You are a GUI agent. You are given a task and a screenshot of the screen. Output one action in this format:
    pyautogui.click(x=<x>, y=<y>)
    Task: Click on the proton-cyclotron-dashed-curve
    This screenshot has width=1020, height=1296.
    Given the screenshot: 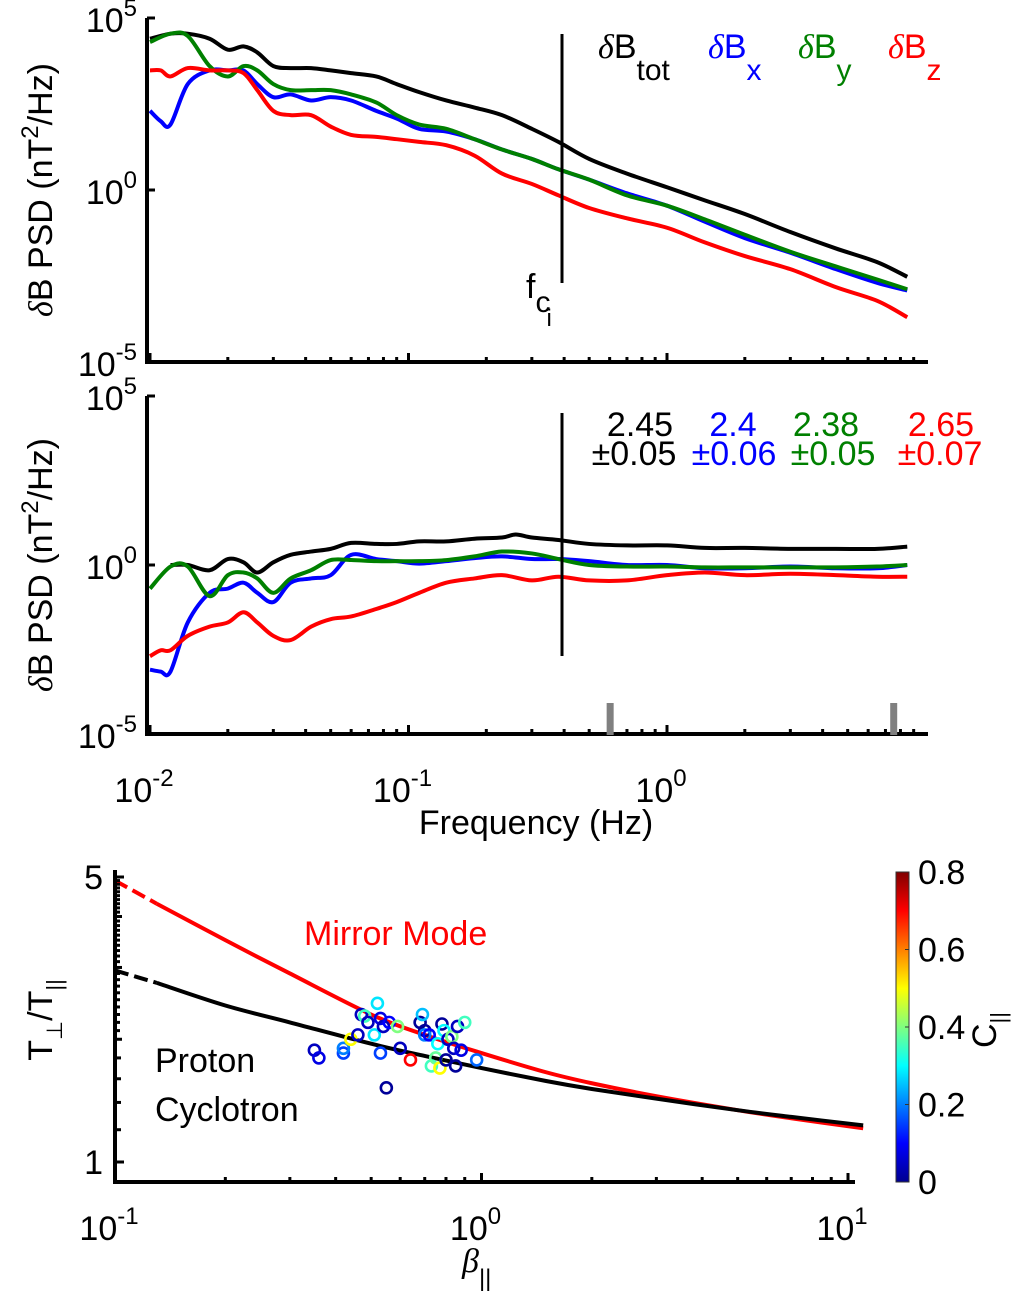 What is the action you would take?
    pyautogui.click(x=136, y=976)
    